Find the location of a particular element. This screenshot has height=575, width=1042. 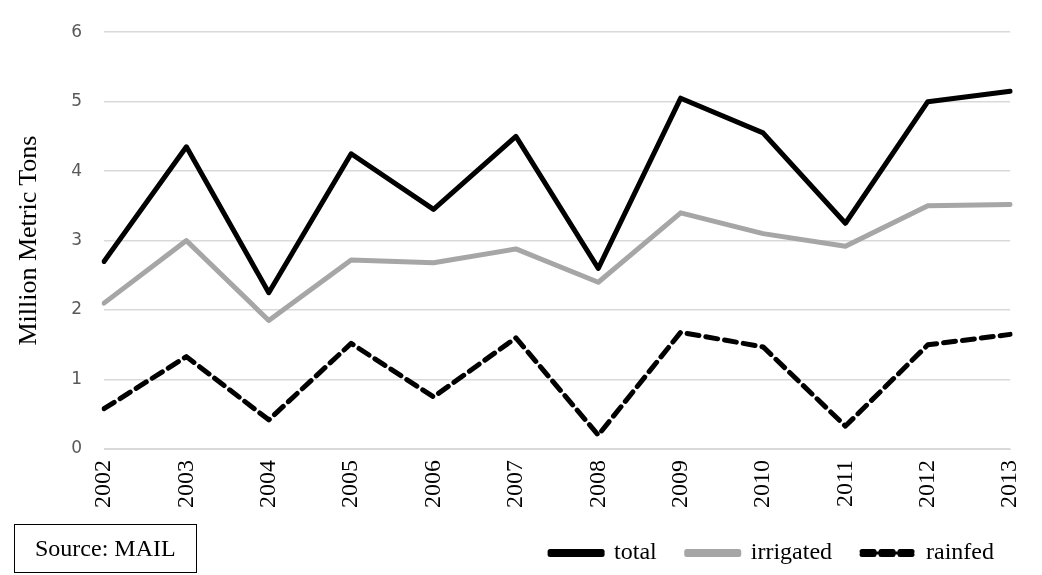

y-tick-label: 3 is located at coordinates (77, 239).